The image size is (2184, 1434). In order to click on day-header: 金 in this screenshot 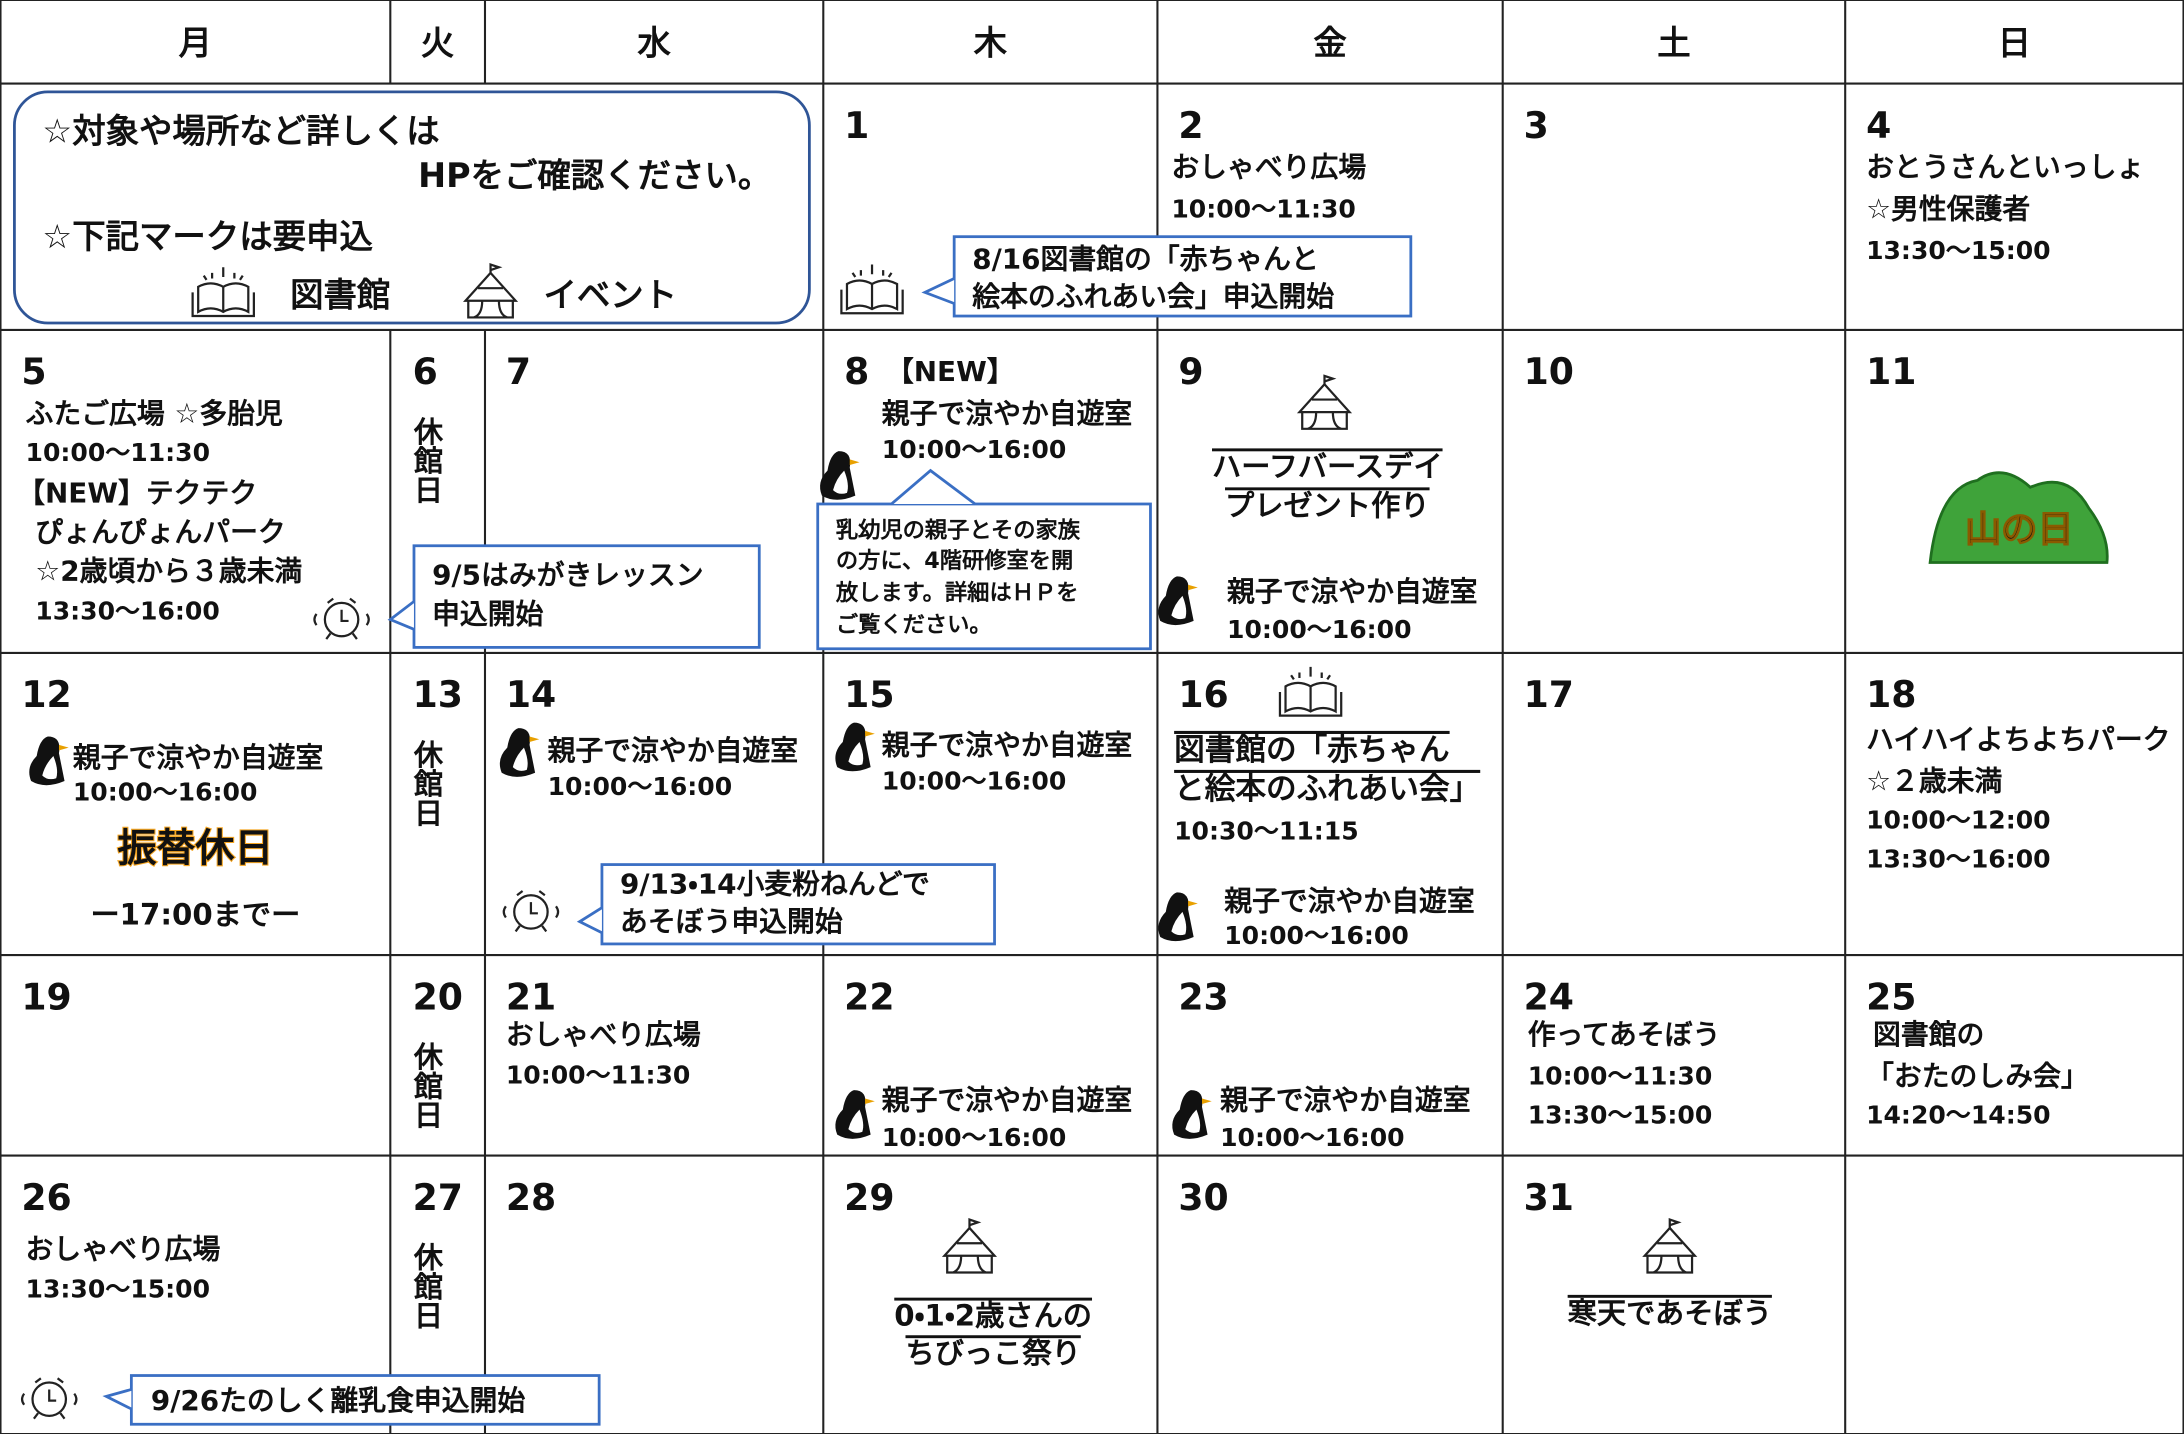, I will do `click(1330, 43)`.